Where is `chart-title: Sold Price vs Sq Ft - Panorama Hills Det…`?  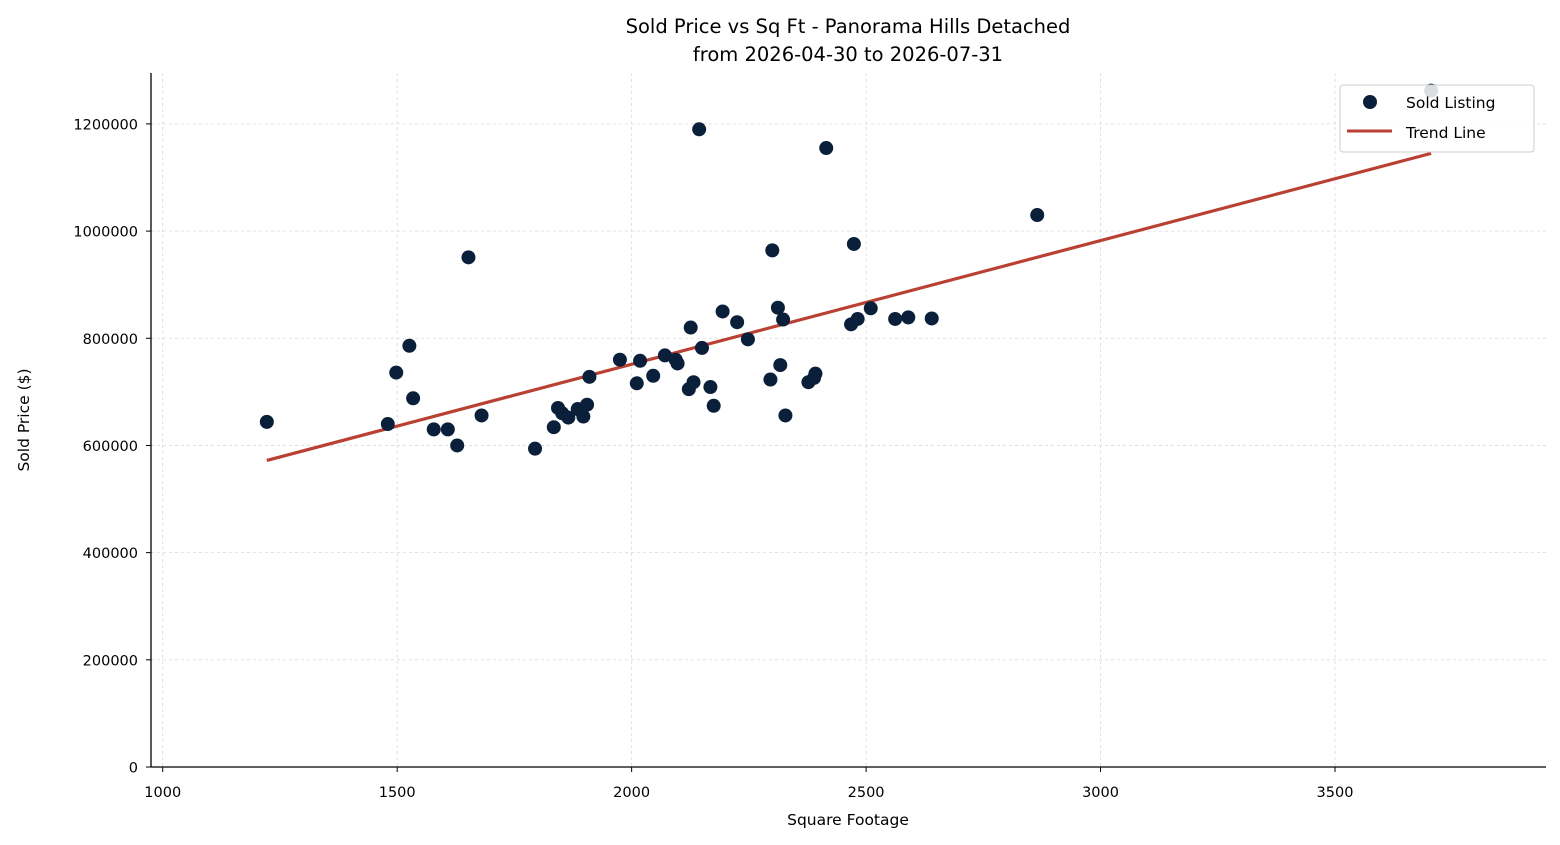
chart-title: Sold Price vs Sq Ft - Panorama Hills Det… is located at coordinates (848, 26).